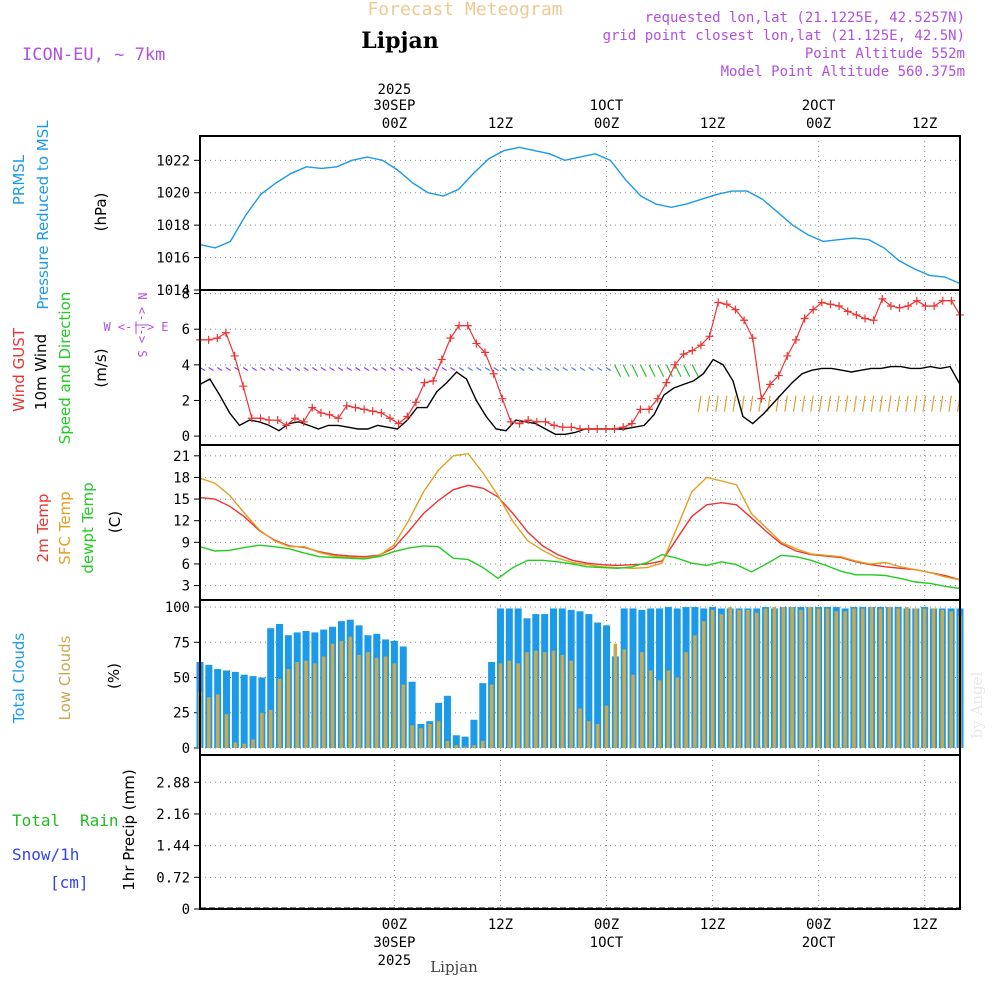 The image size is (1000, 1000). Describe the element at coordinates (394, 106) in the screenshot. I see `time-day-label: 30SEP` at that location.